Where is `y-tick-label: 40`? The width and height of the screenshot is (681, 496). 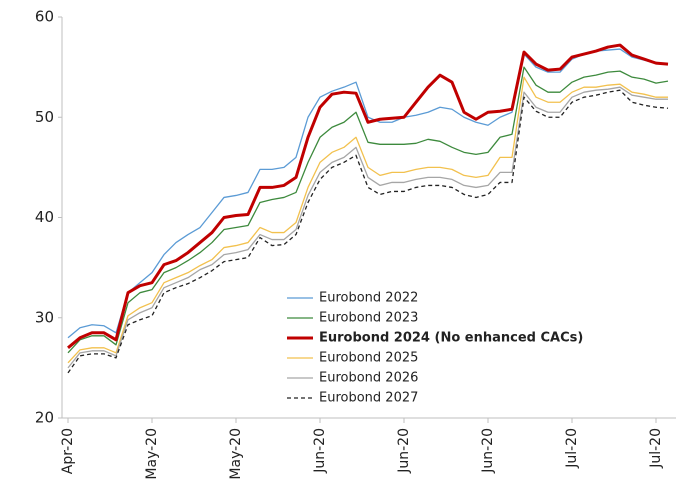
y-tick-label: 40 is located at coordinates (44, 217).